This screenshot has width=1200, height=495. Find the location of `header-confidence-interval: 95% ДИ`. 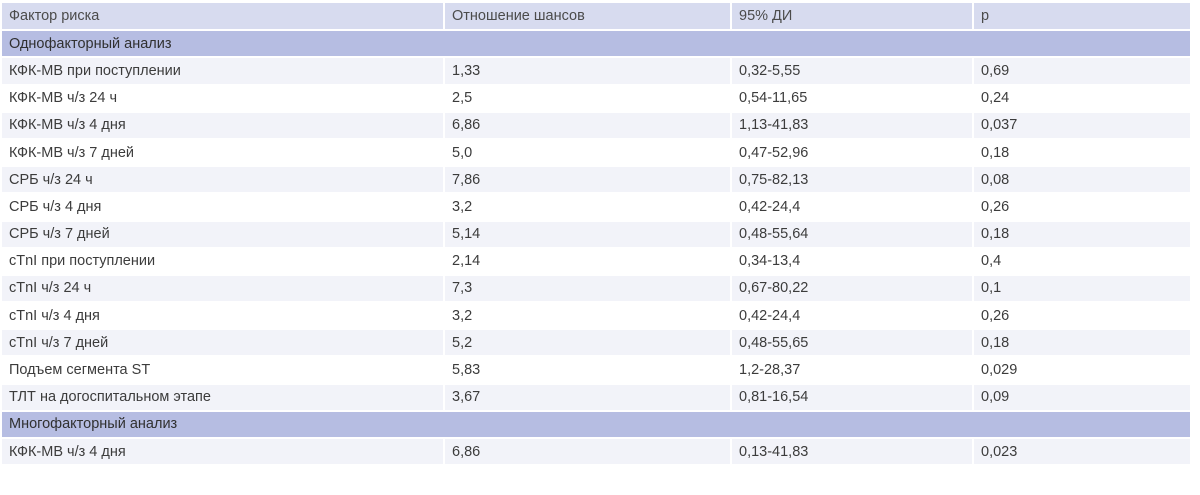

header-confidence-interval: 95% ДИ is located at coordinates (852, 17).